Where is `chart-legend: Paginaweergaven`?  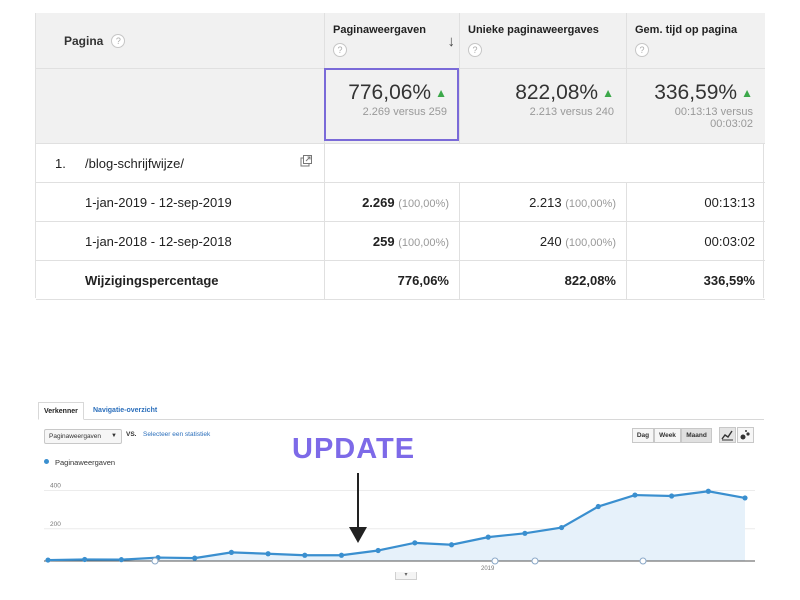
chart-legend: Paginaweergaven is located at coordinates (79, 462).